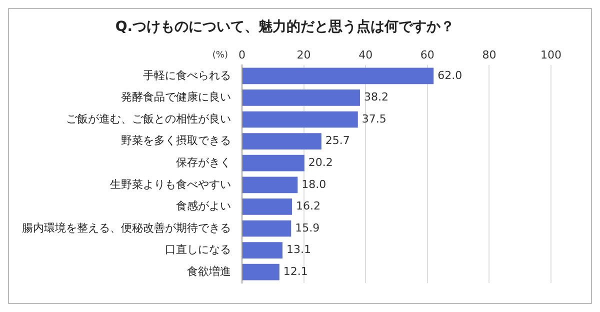 This screenshot has width=600, height=312. Describe the element at coordinates (242, 55) in the screenshot. I see `x-tick-label: 0` at that location.